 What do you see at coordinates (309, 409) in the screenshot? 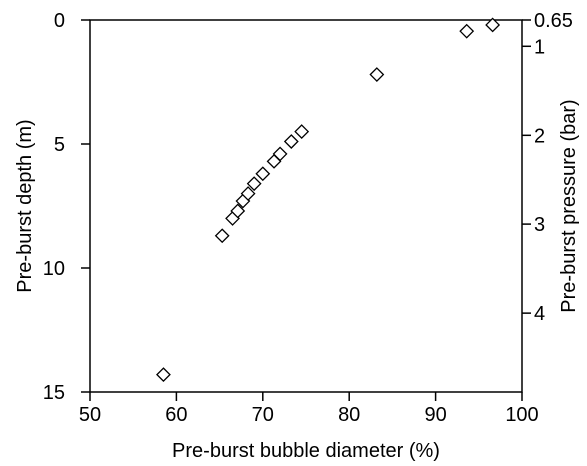
I see `x-axis: 50 60 70 80 90 100` at bounding box center [309, 409].